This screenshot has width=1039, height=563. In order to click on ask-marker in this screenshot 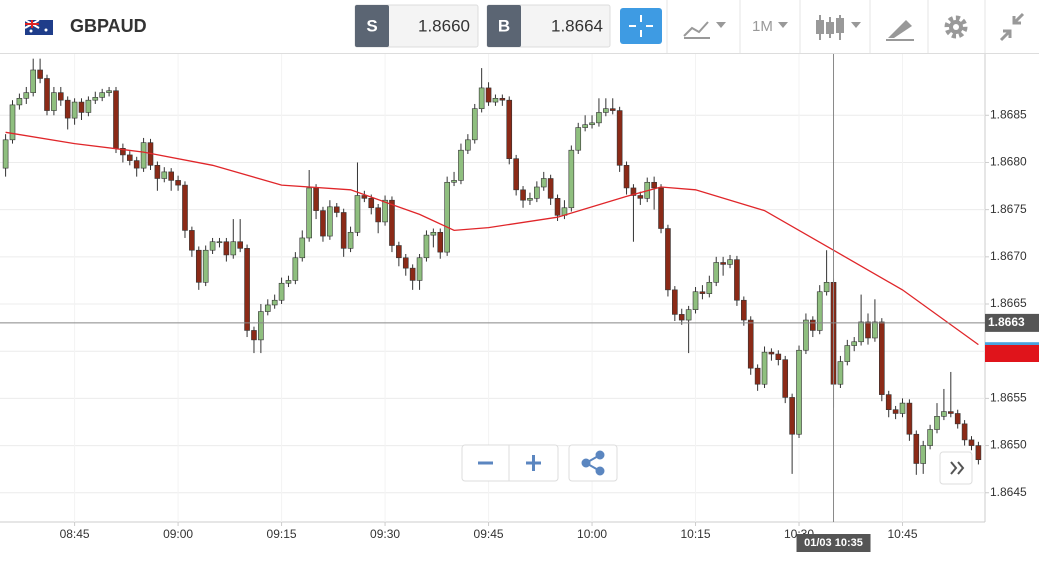, I will do `click(1012, 353)`.